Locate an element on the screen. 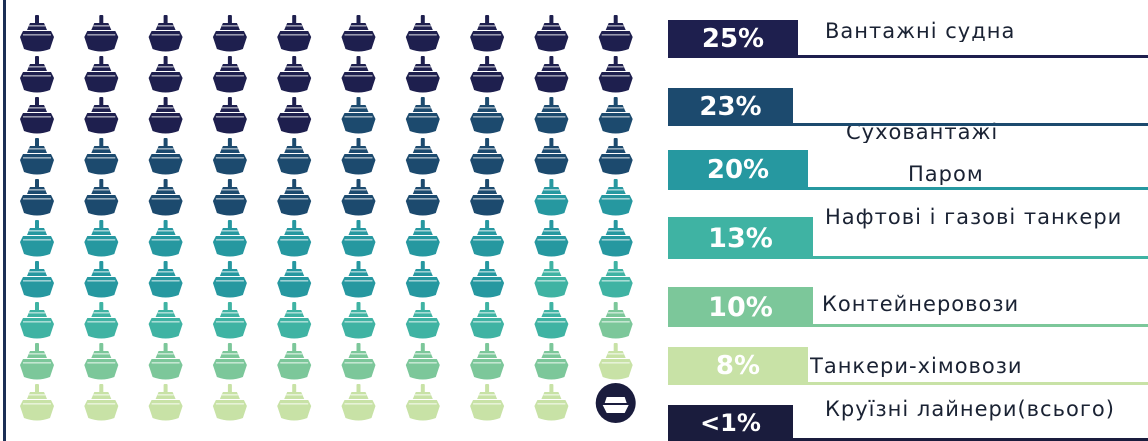 The width and height of the screenshot is (1148, 441). category-label: Танкери-хімовози is located at coordinates (916, 366).